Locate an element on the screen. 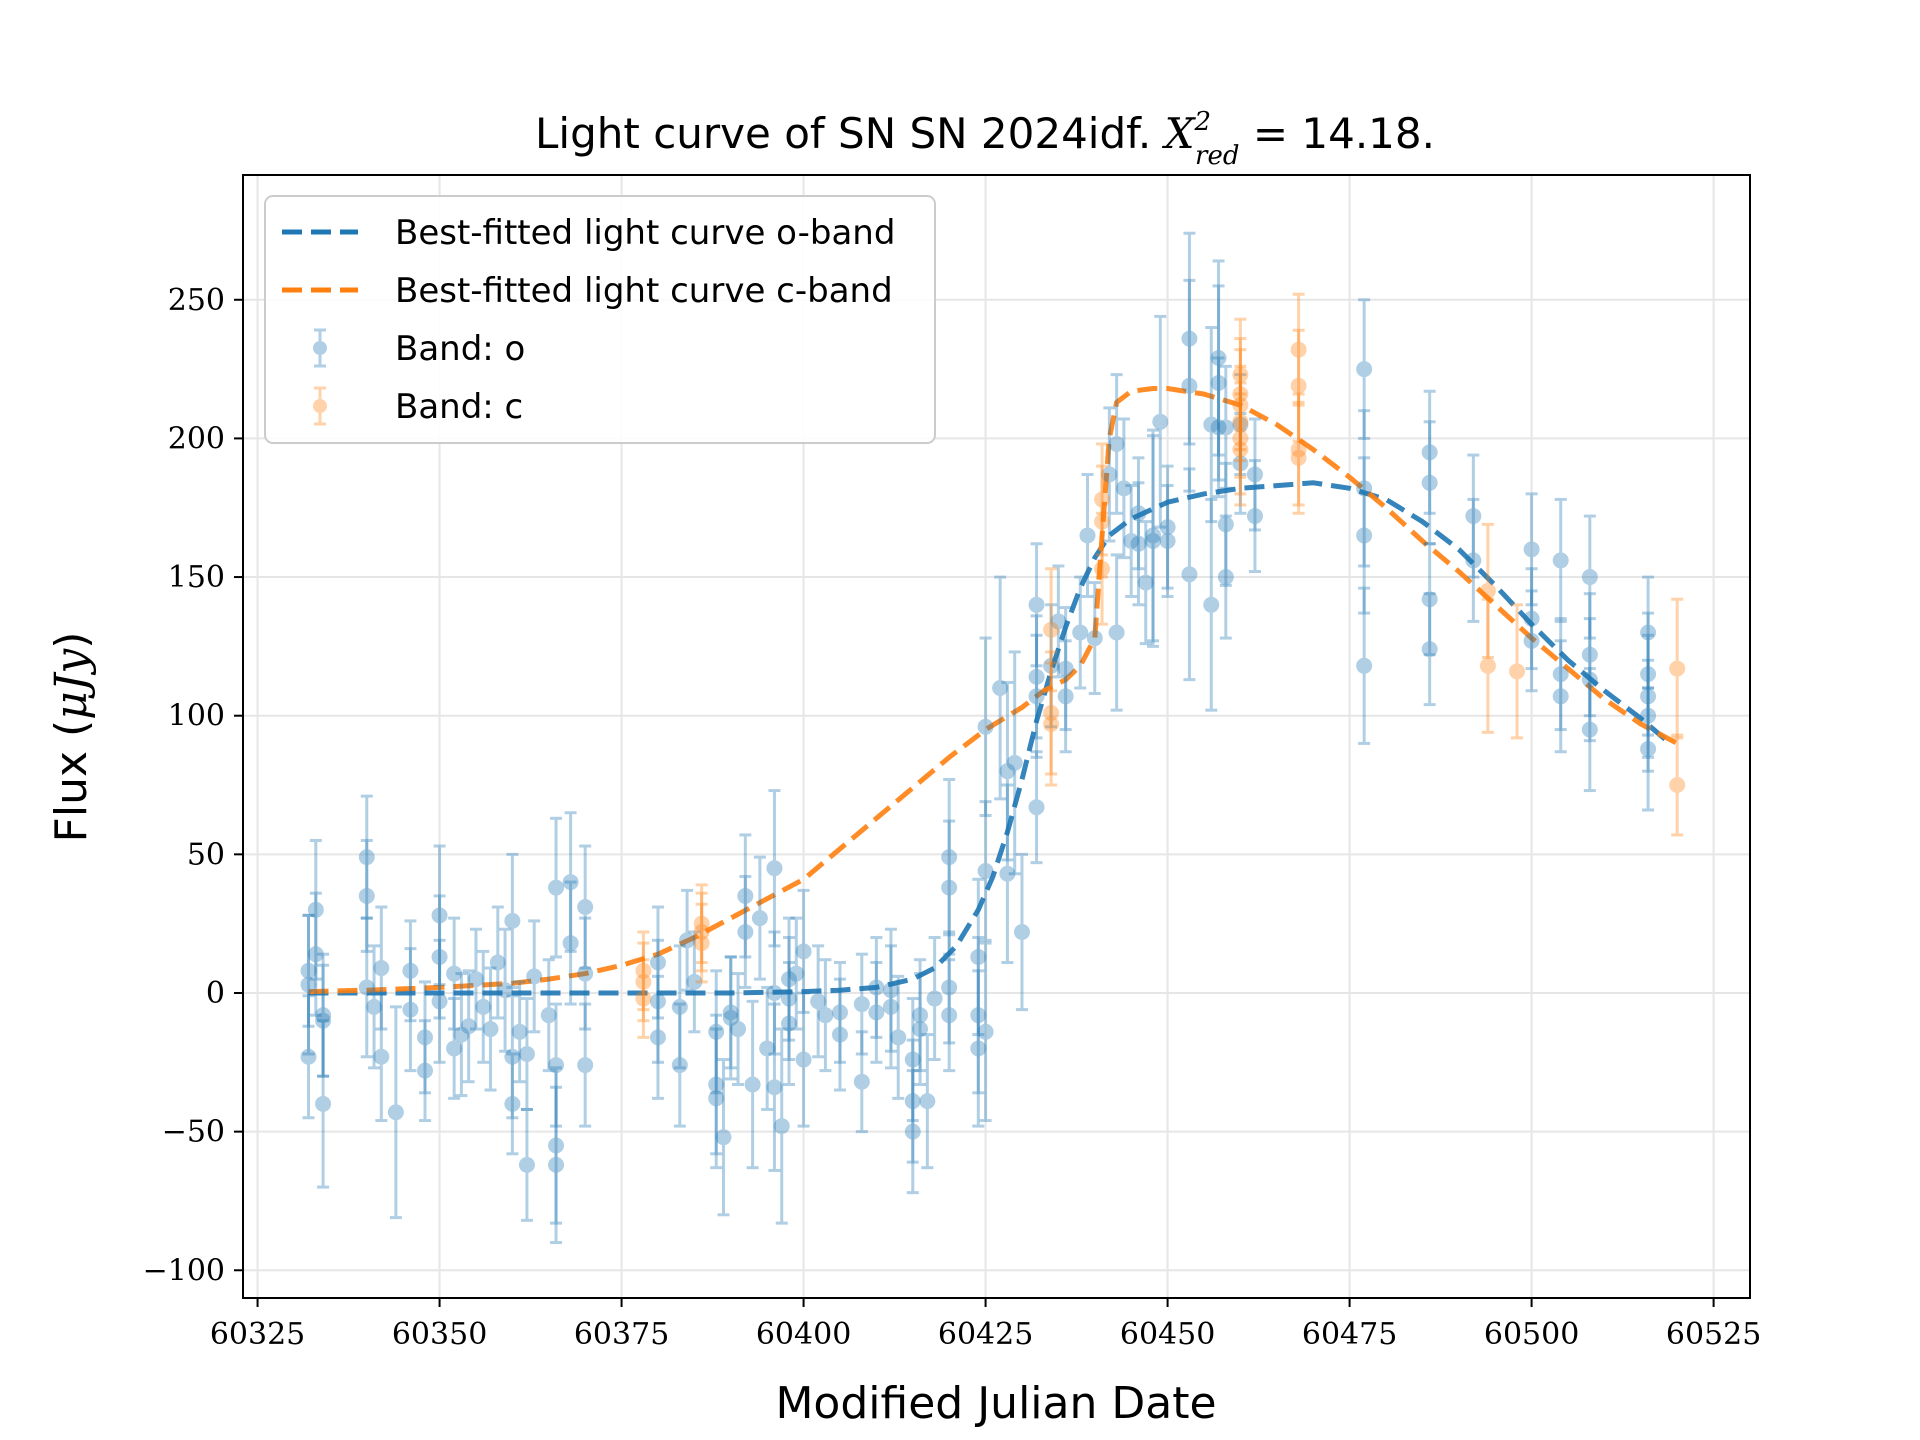 This screenshot has height=1440, width=1920. y-axis-label-text: Flux ( is located at coordinates (71, 781).